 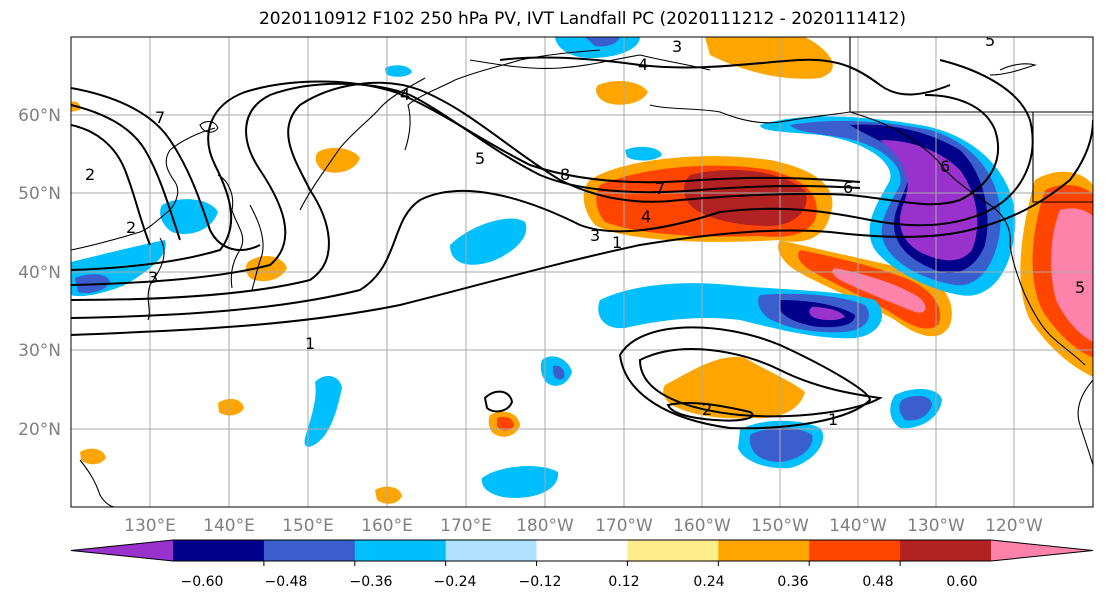 I want to click on colorbar-extend-max, so click(x=1042, y=550).